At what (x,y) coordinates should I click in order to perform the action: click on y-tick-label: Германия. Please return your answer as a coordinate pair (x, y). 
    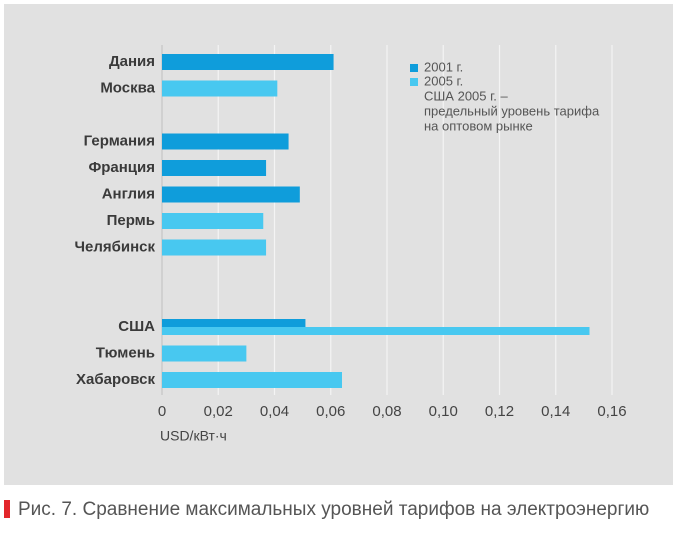
    Looking at the image, I should click on (119, 140).